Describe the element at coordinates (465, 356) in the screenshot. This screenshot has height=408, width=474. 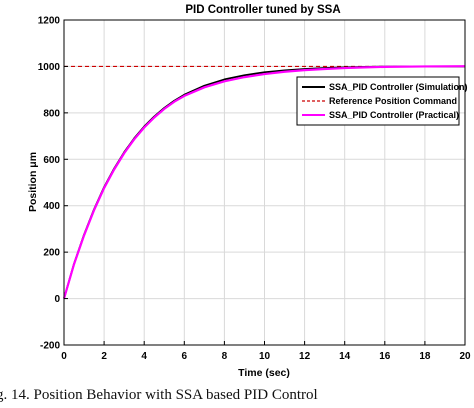
I see `x-tick-label: 20` at that location.